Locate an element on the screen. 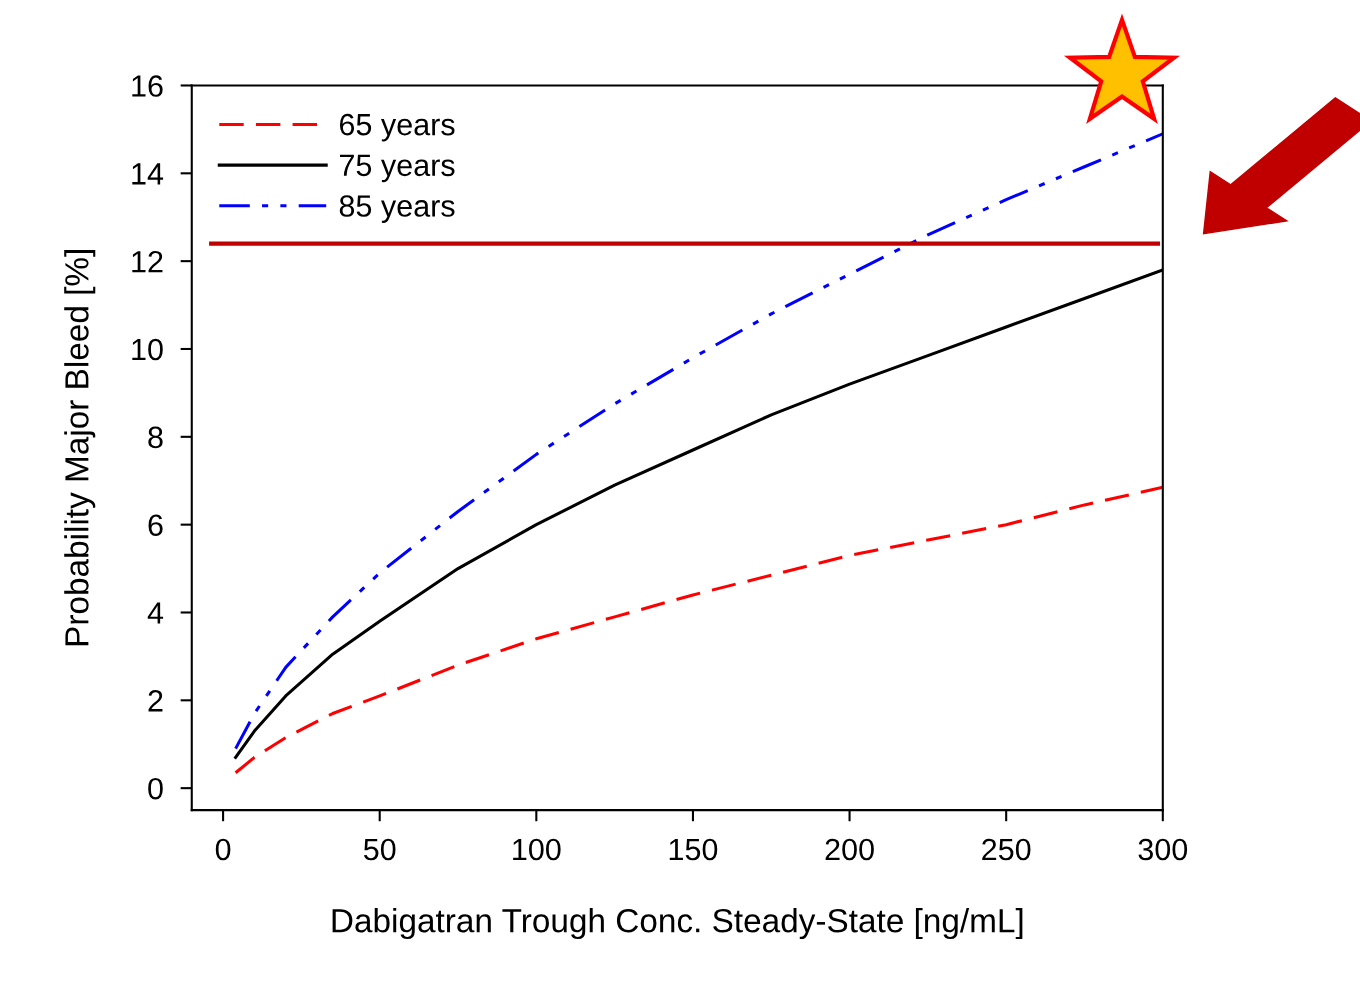 This screenshot has height=994, width=1360. legend-label: 65 years is located at coordinates (397, 127).